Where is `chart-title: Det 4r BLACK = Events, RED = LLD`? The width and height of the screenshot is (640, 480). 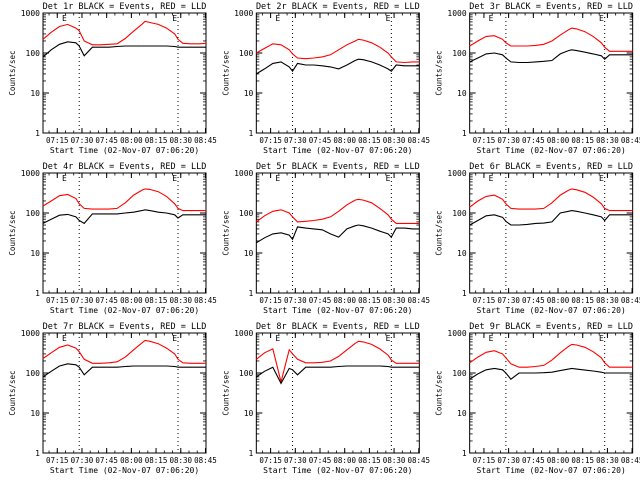 chart-title: Det 4r BLACK = Events, RED = LLD is located at coordinates (125, 167).